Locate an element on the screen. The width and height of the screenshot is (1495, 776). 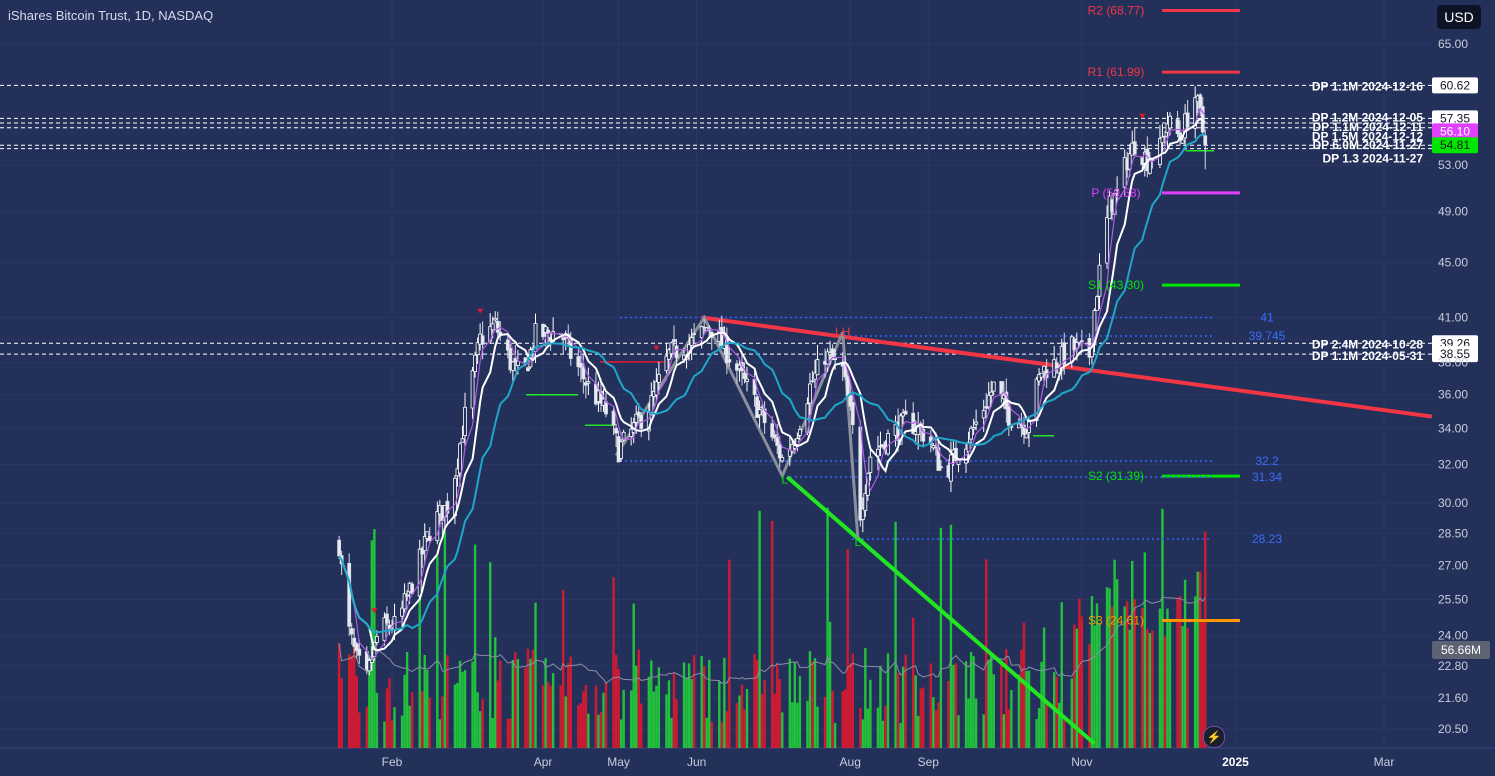
volume-badge-text: 56.66M is located at coordinates (1461, 650).